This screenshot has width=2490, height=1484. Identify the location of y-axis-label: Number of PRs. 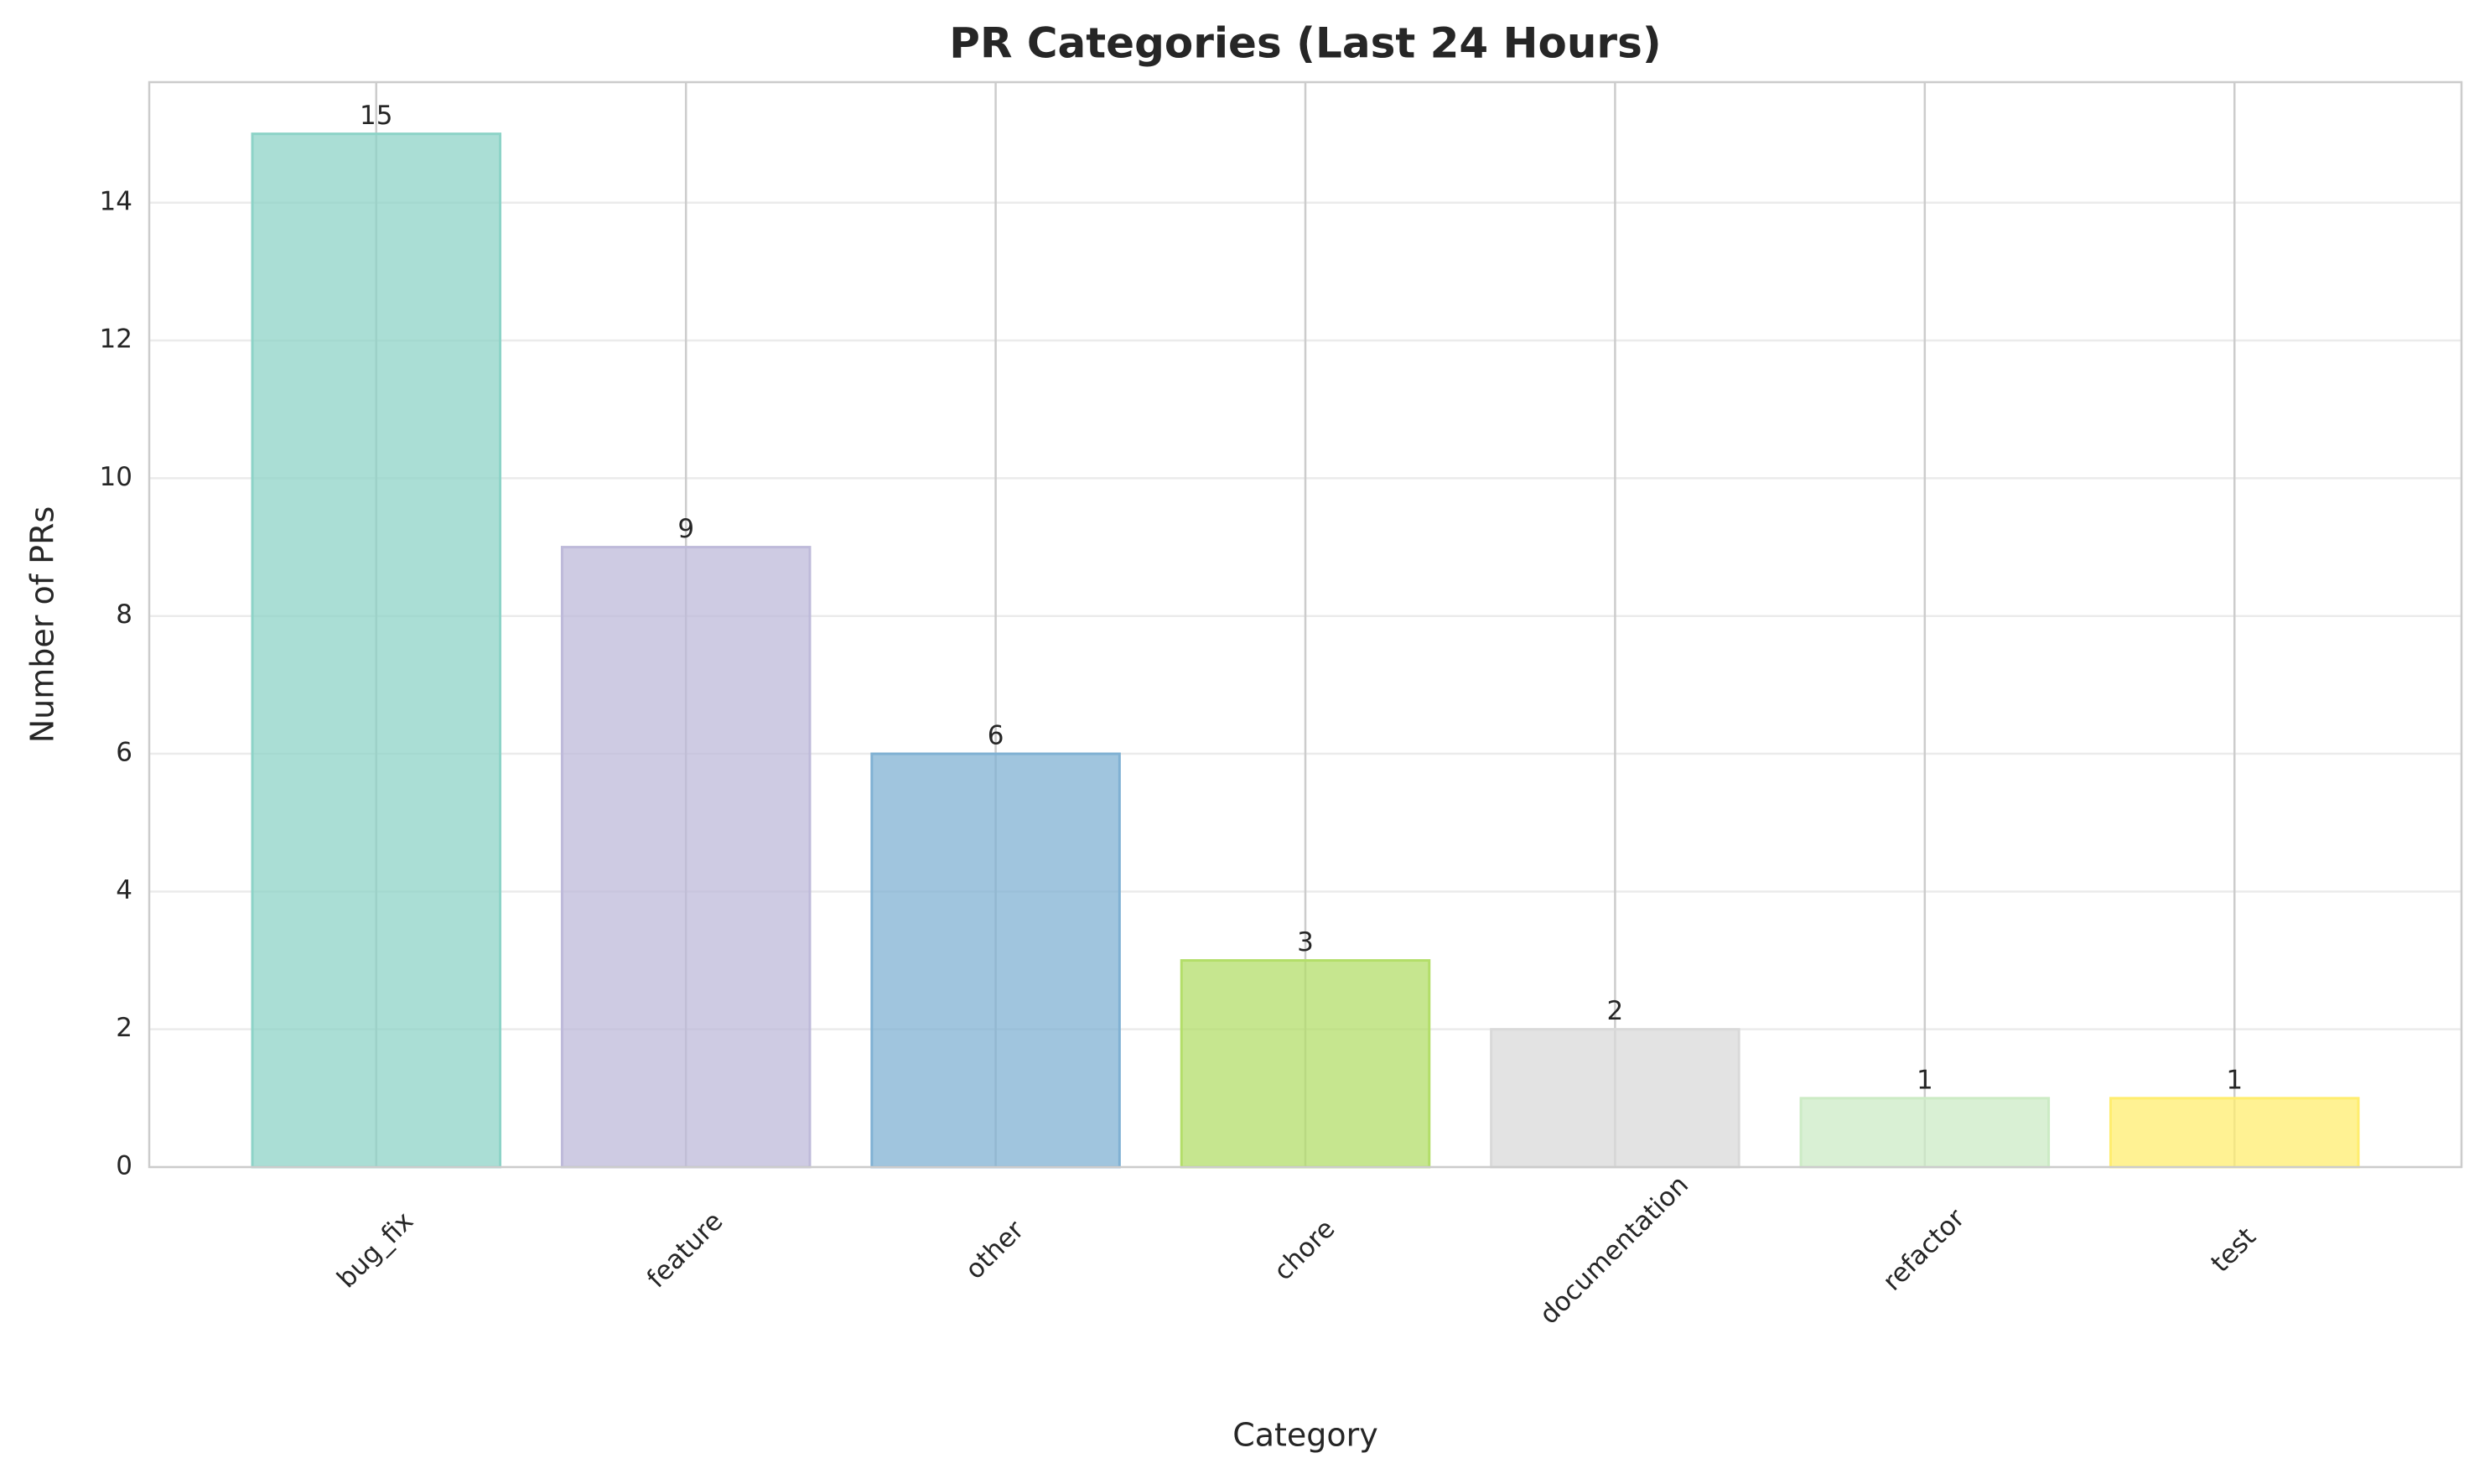
(42, 625).